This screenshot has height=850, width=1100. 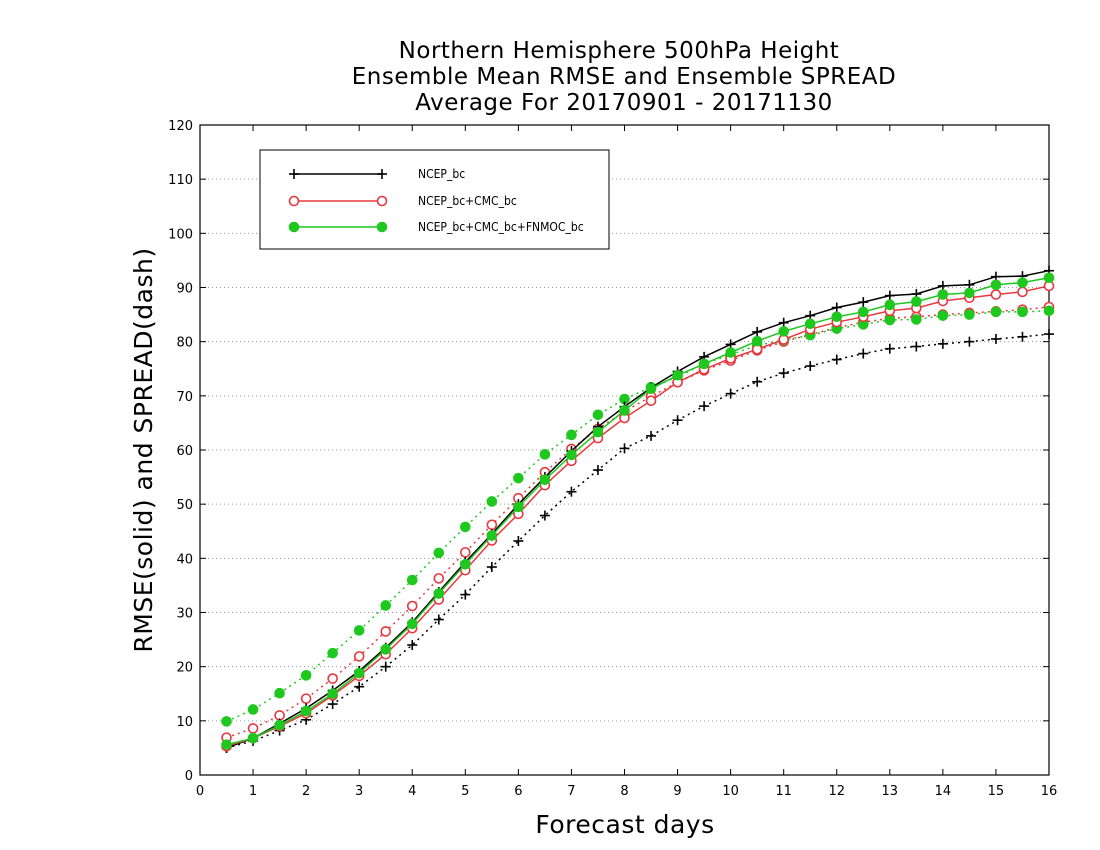 I want to click on x-tick-label: 5, so click(x=465, y=791).